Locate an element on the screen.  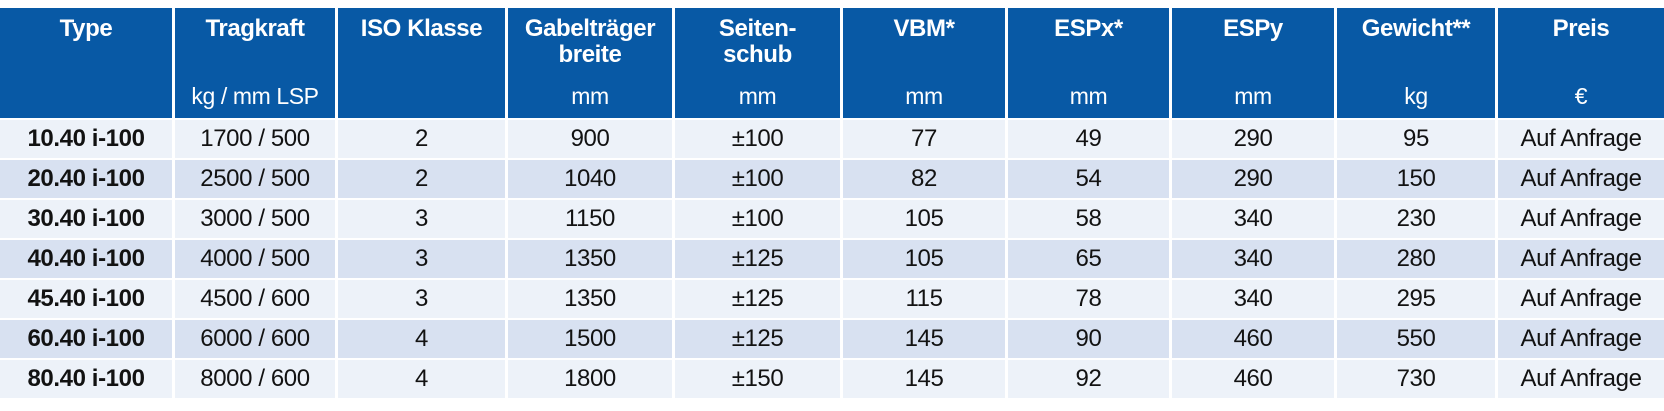
column-header-tragkraft: Tragkraft kg / mm LSP is located at coordinates (255, 63).